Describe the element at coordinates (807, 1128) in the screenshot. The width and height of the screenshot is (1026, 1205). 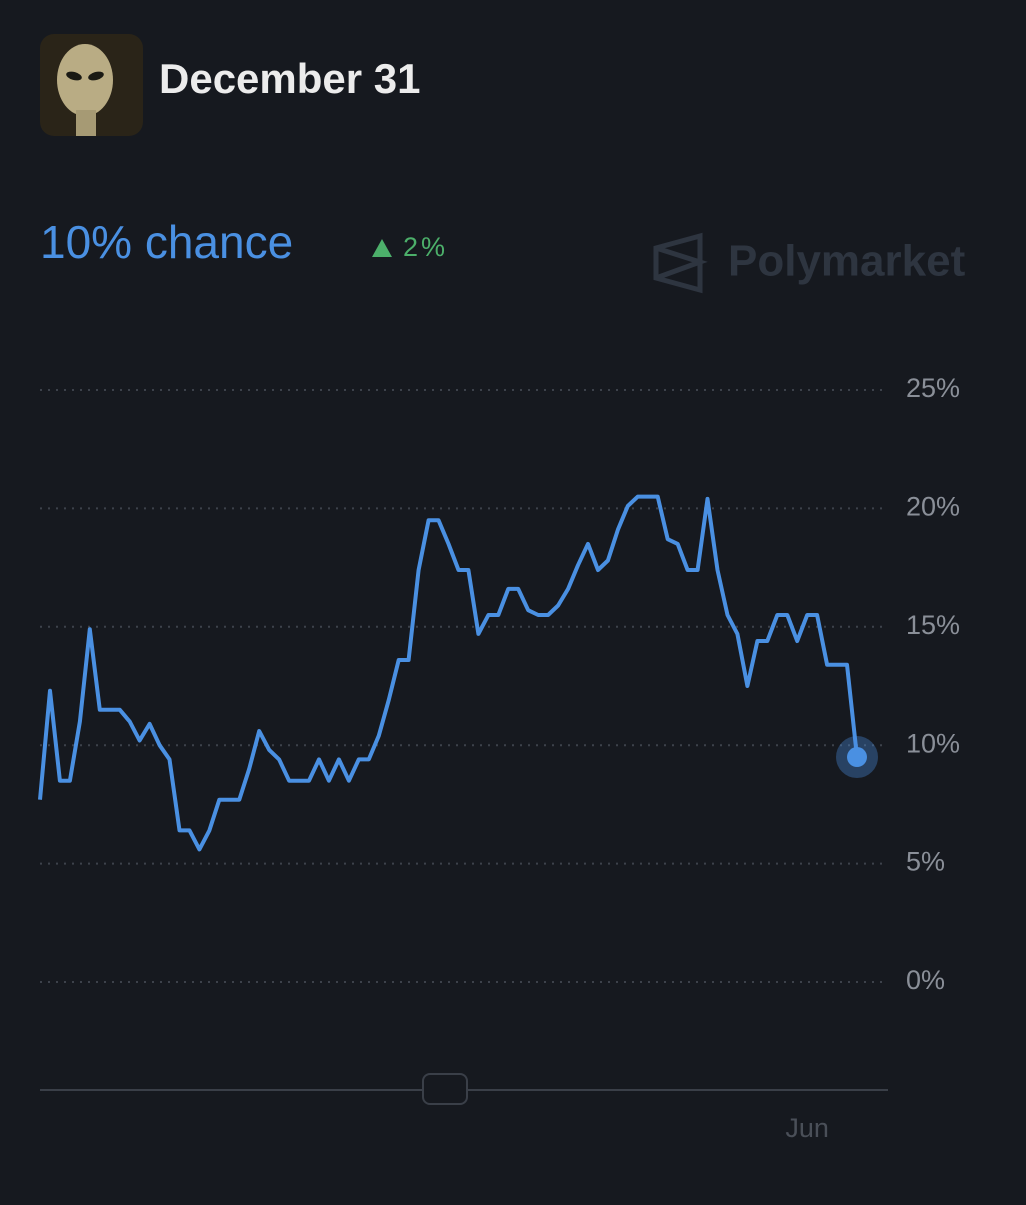
I see `x-tick-label: Jun` at that location.